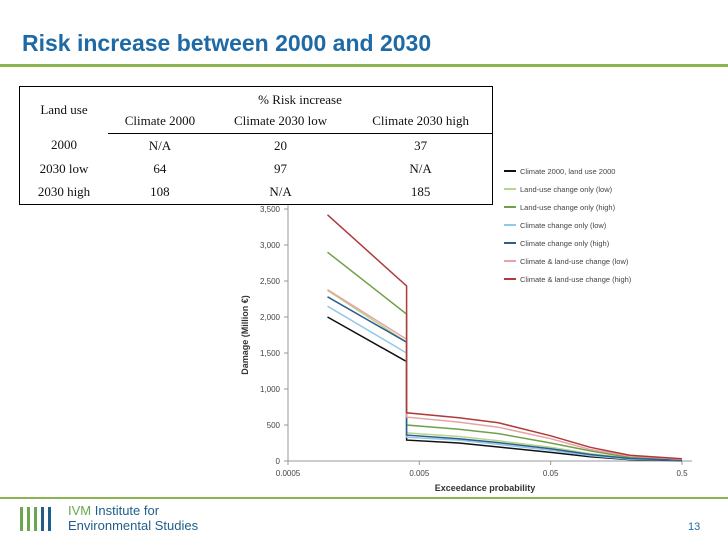 Image resolution: width=728 pixels, height=546 pixels. I want to click on row-label: 2000, so click(64, 145).